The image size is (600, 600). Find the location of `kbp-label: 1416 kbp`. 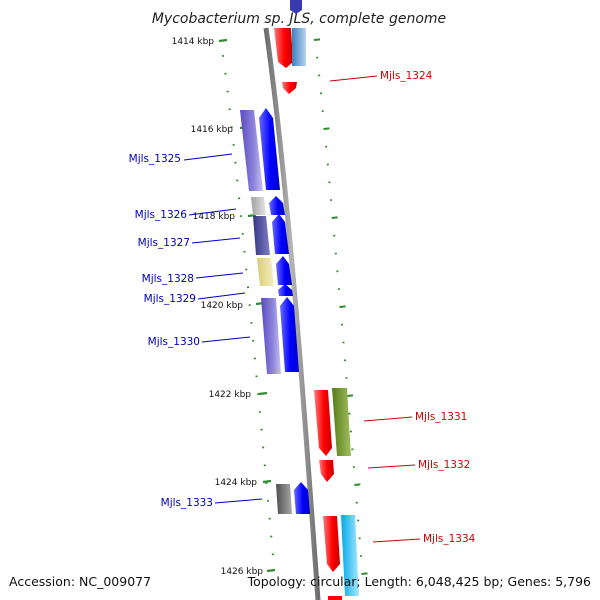

kbp-label: 1416 kbp is located at coordinates (212, 130).